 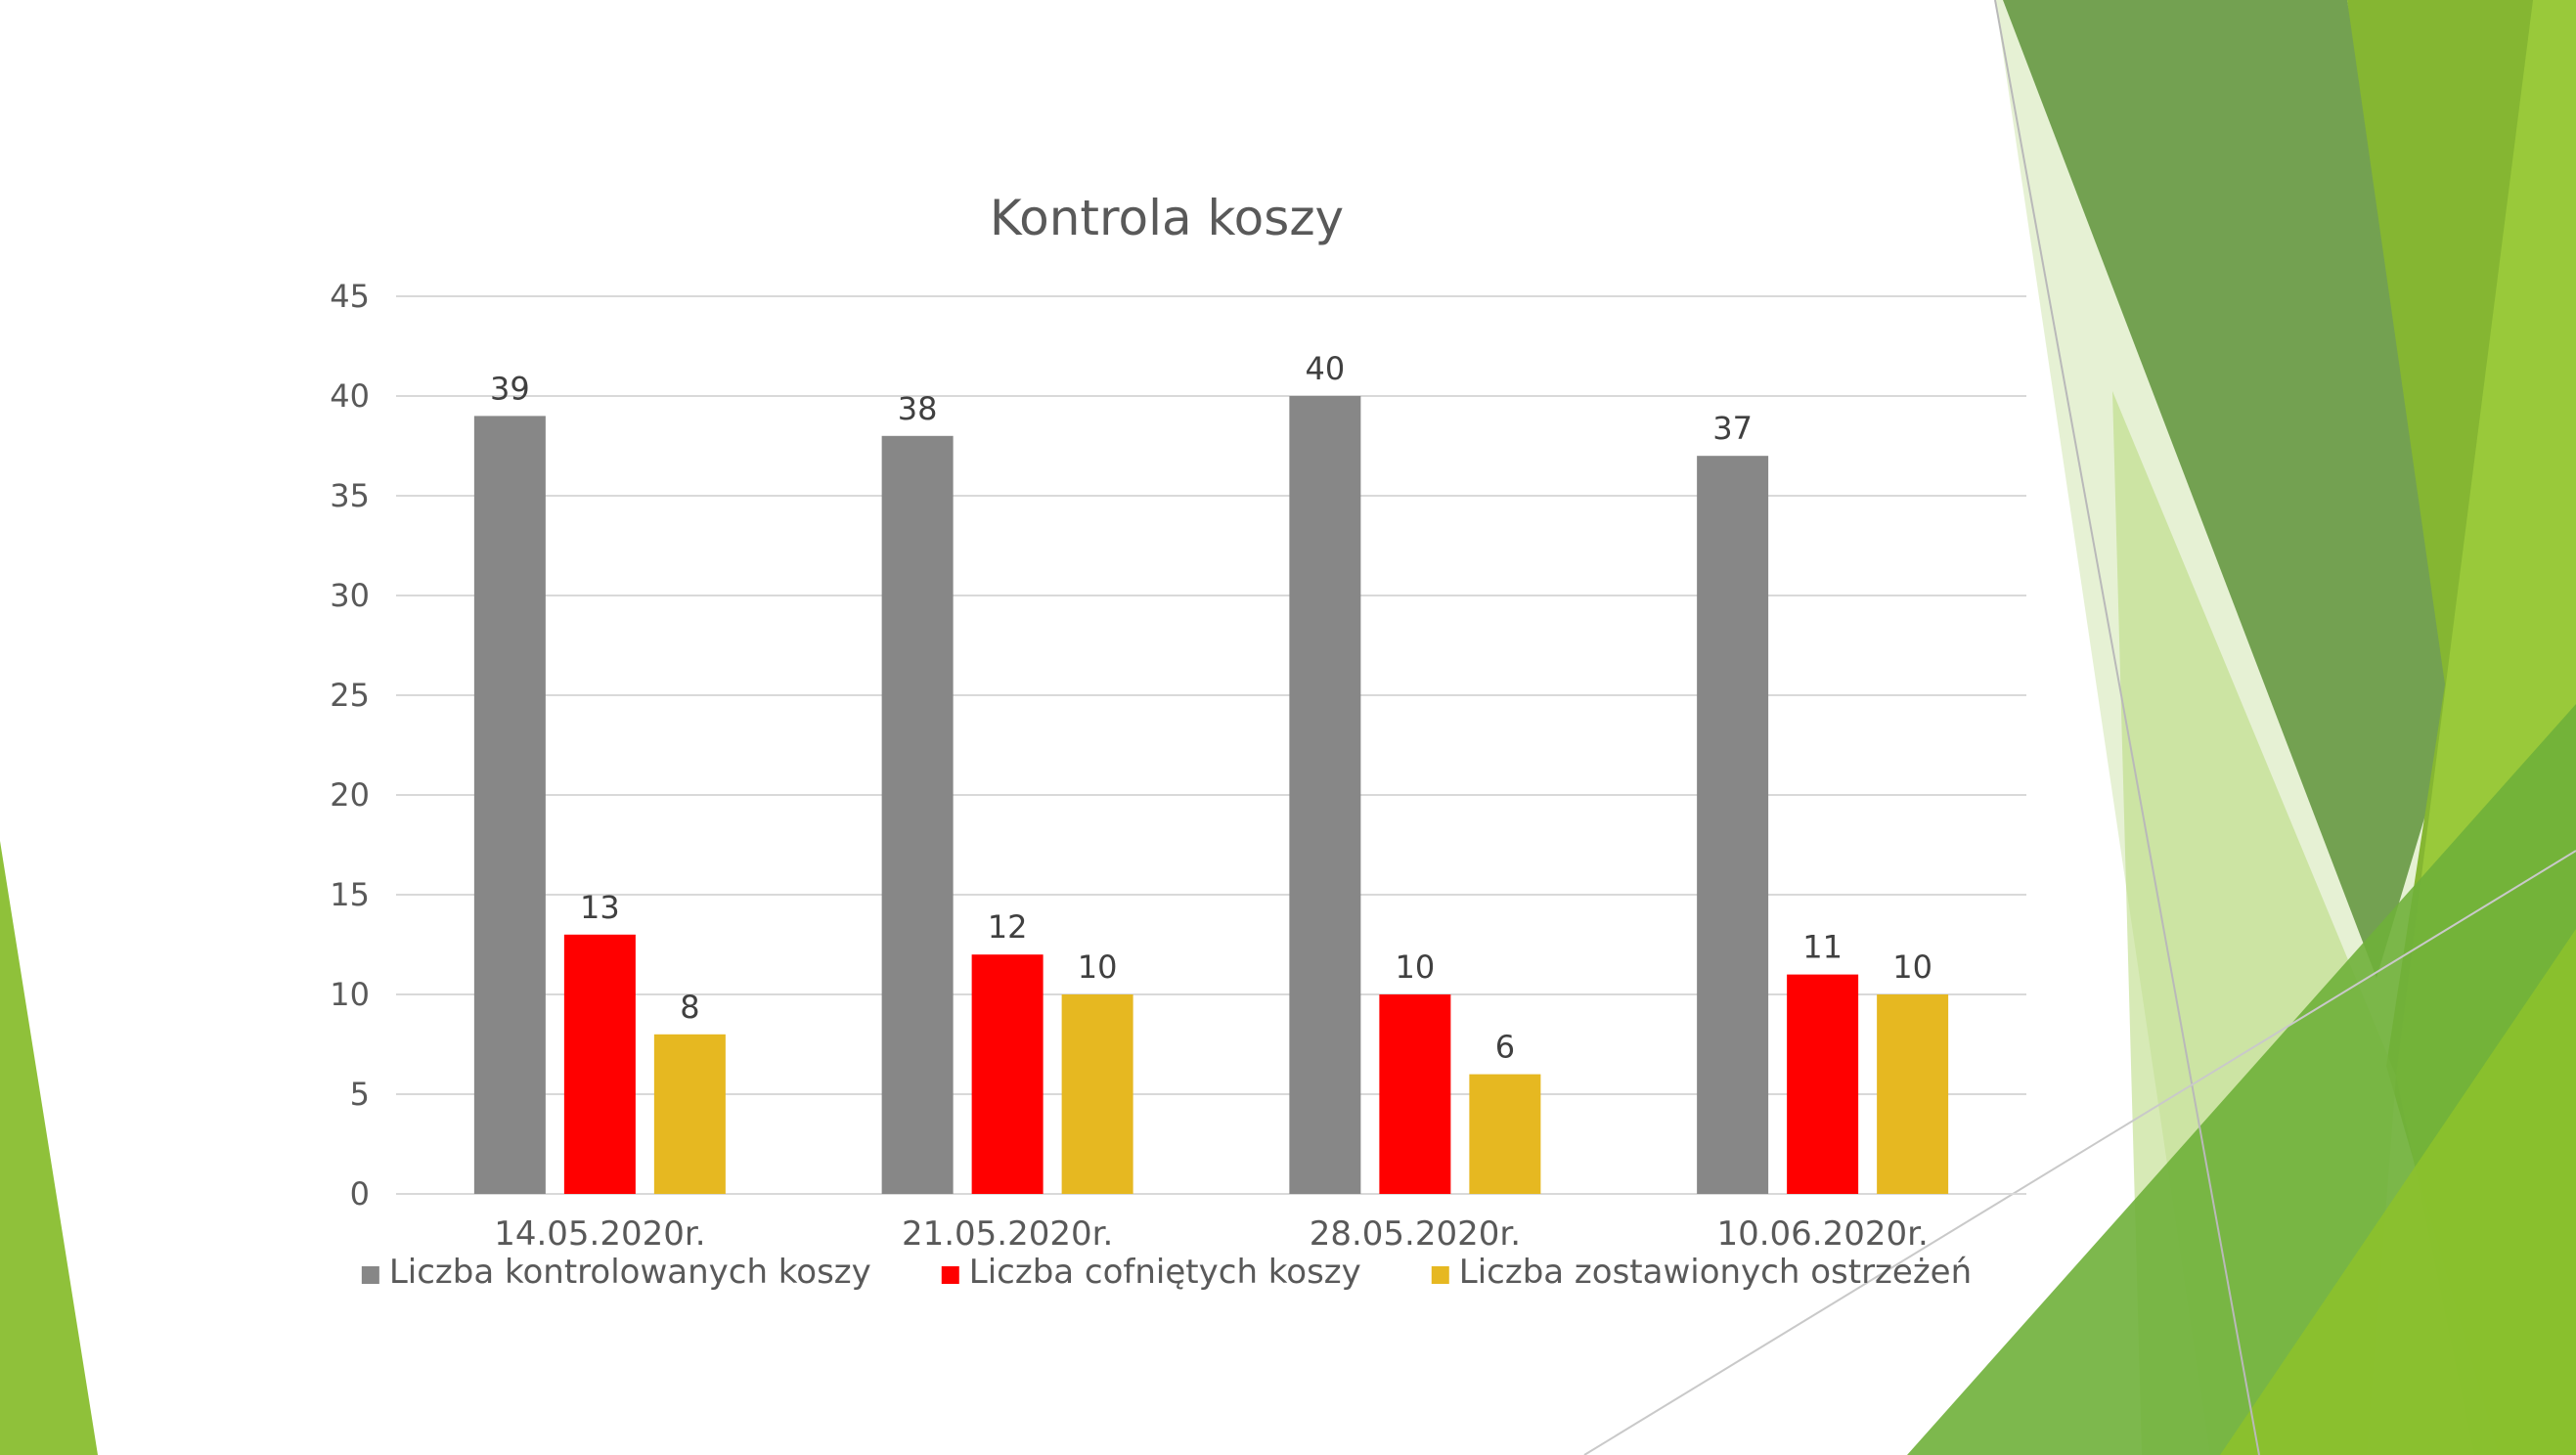 What do you see at coordinates (1326, 368) in the screenshot?
I see `data-label: 40` at bounding box center [1326, 368].